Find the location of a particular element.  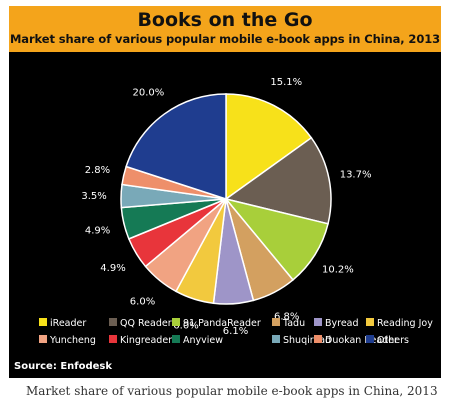

slice-label-others: 20.0% is located at coordinates (149, 93).